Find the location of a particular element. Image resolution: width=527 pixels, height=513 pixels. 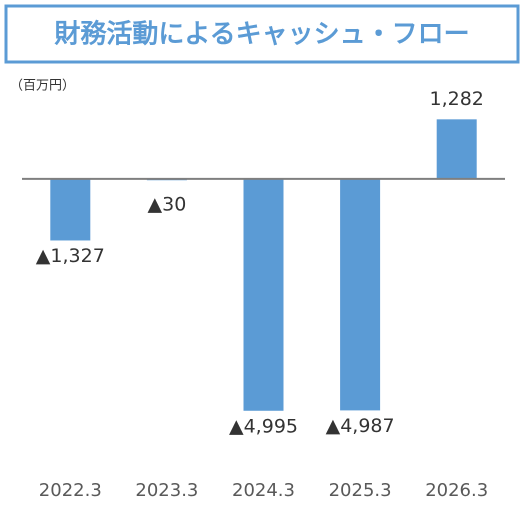

x-tick-label: 2023.3 is located at coordinates (166, 490).